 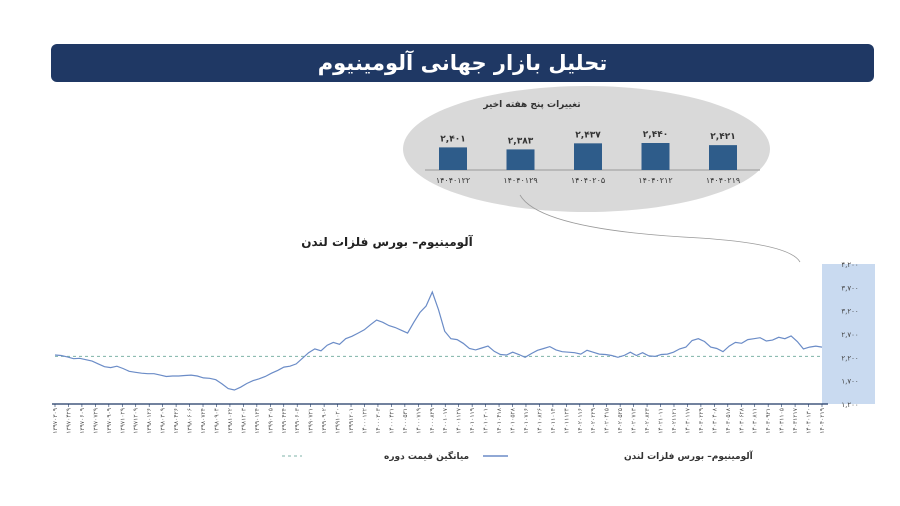 What do you see at coordinates (230, 421) in the screenshot?
I see `x-tick-label: ۱۳۹۸۱۰۲۲` at bounding box center [230, 421].